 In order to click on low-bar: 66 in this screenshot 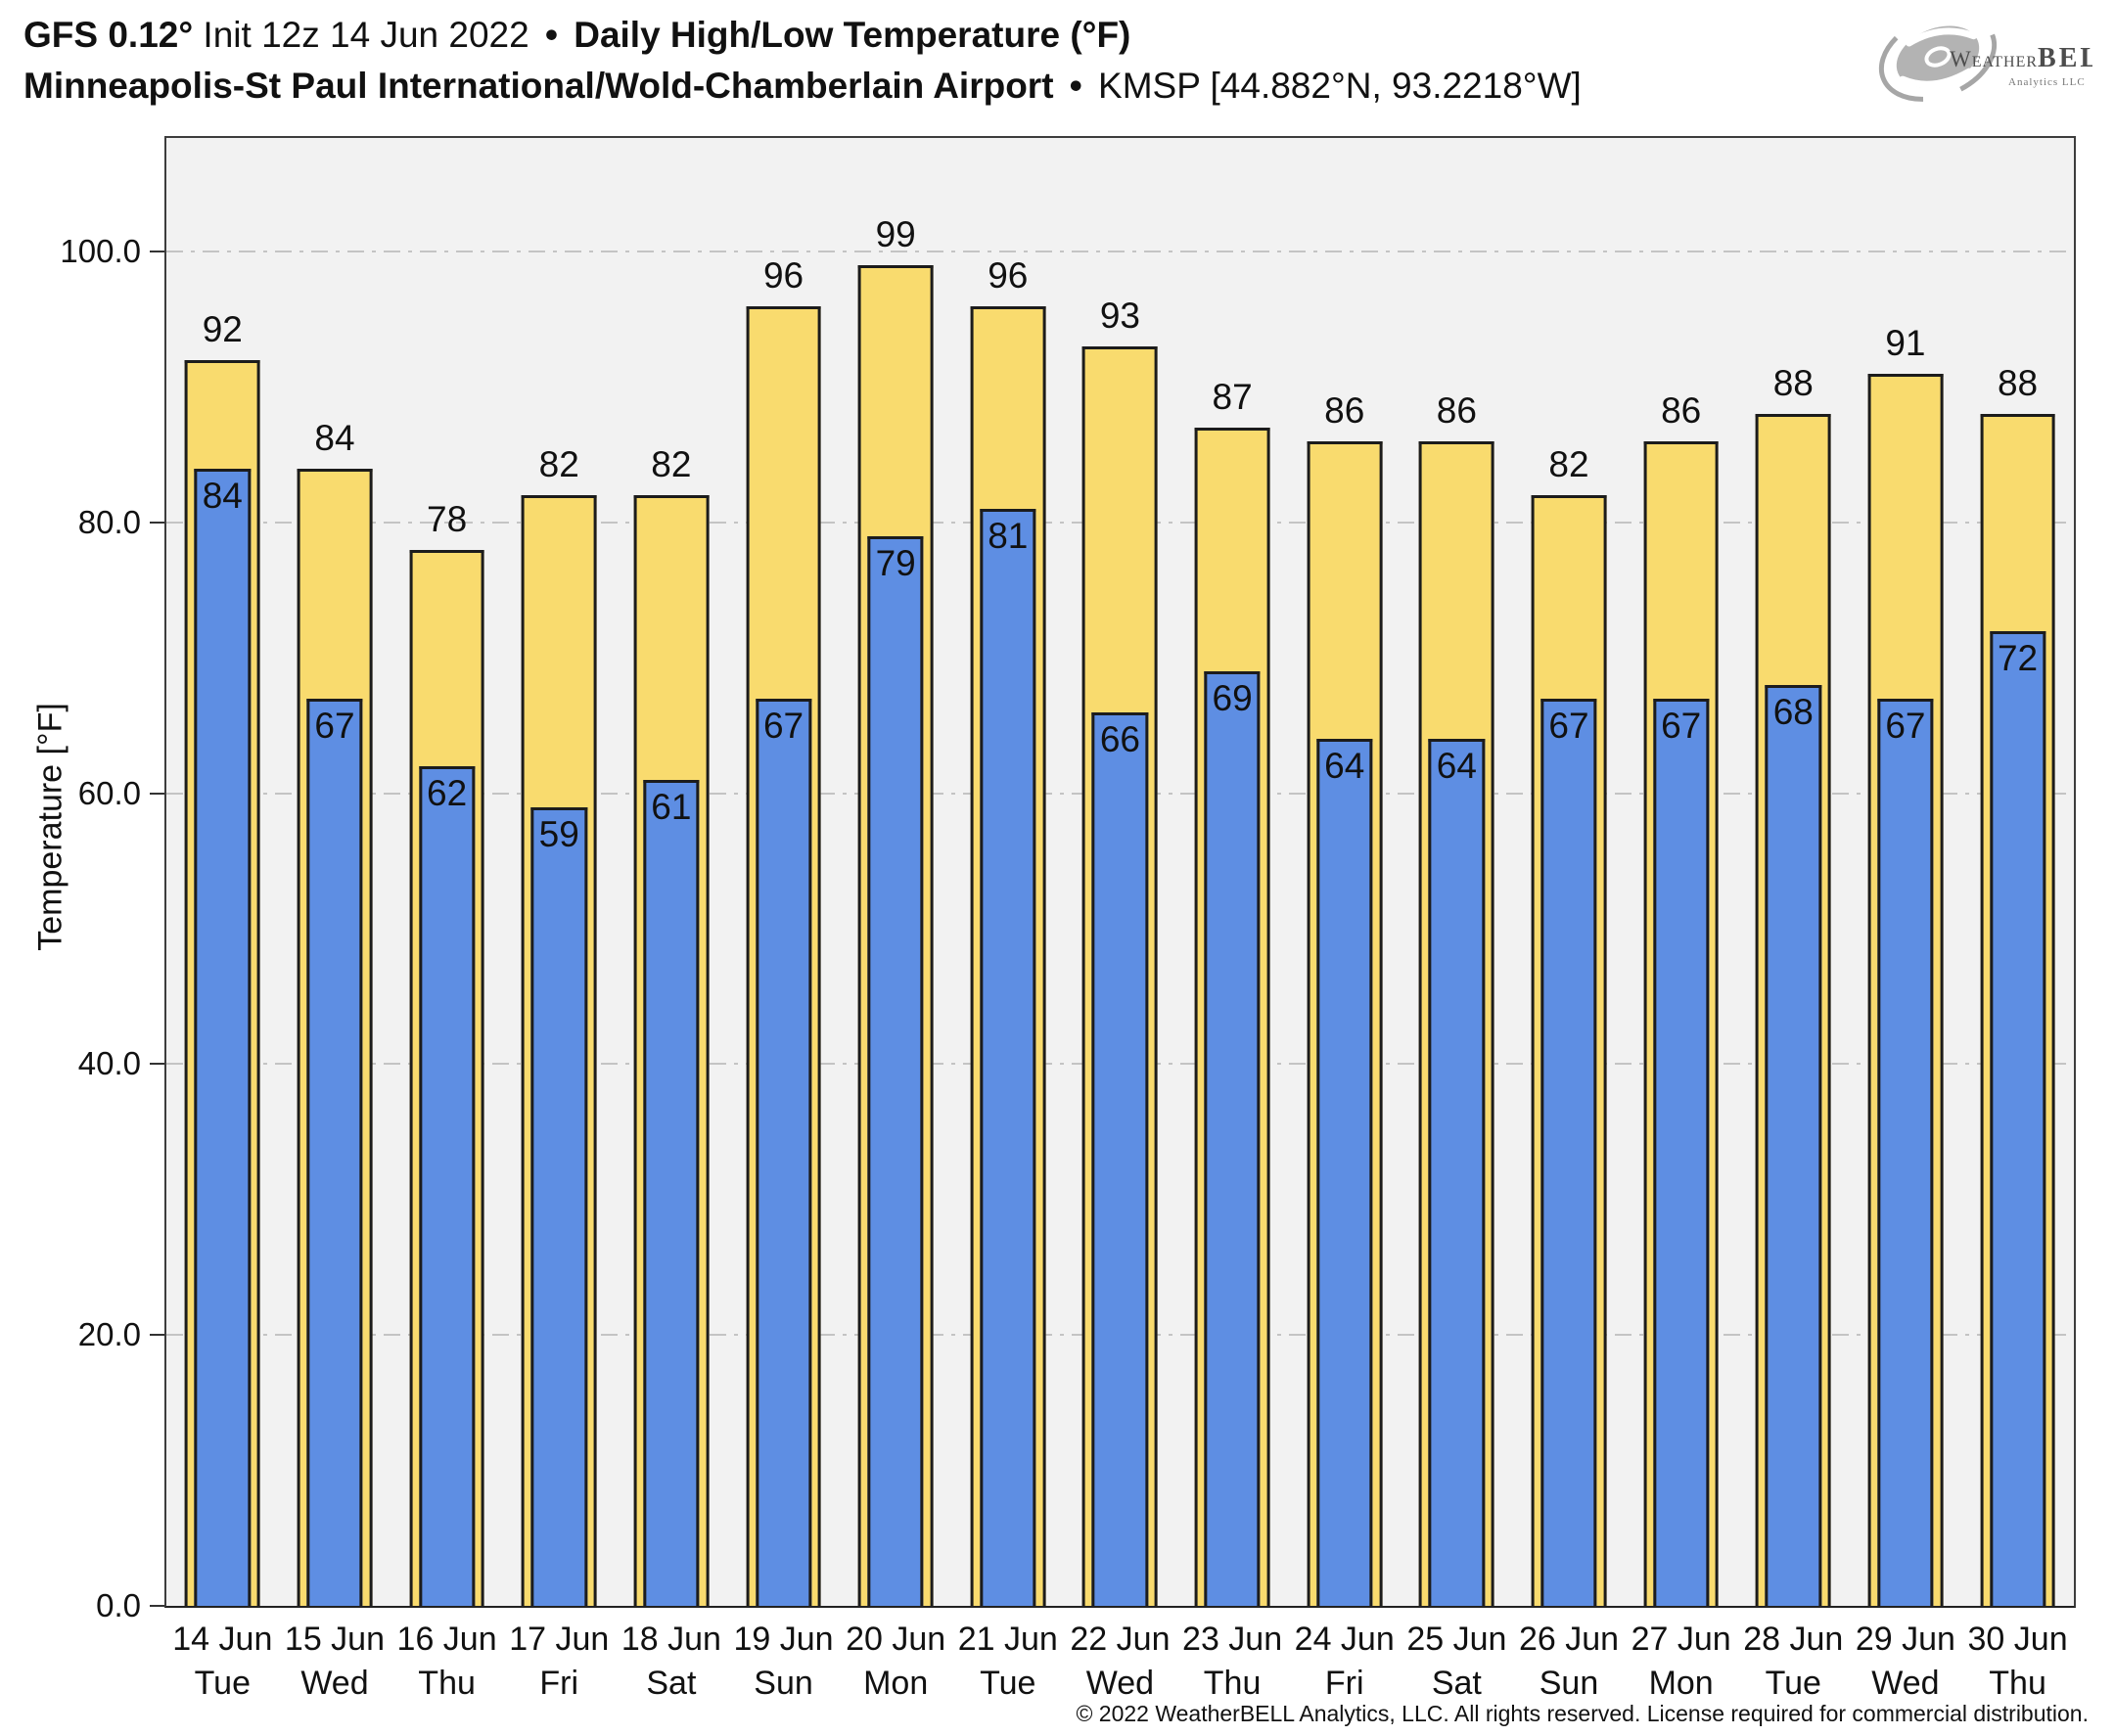, I will do `click(1120, 1158)`.